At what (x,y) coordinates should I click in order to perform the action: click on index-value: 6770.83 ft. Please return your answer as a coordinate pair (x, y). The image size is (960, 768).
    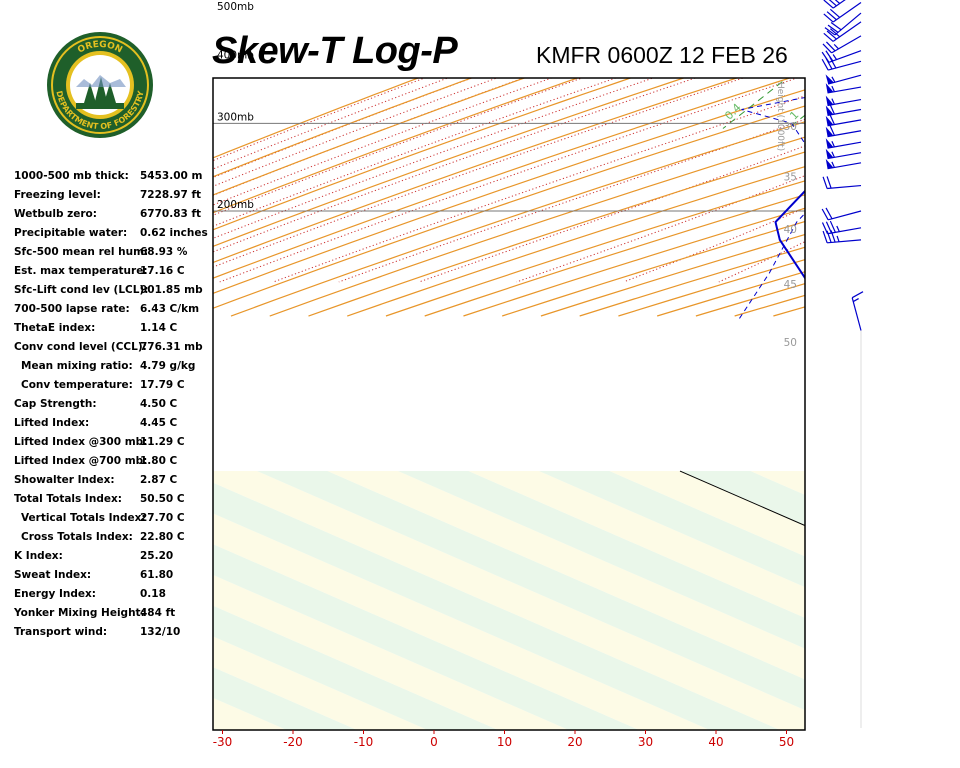
    Looking at the image, I should click on (171, 214).